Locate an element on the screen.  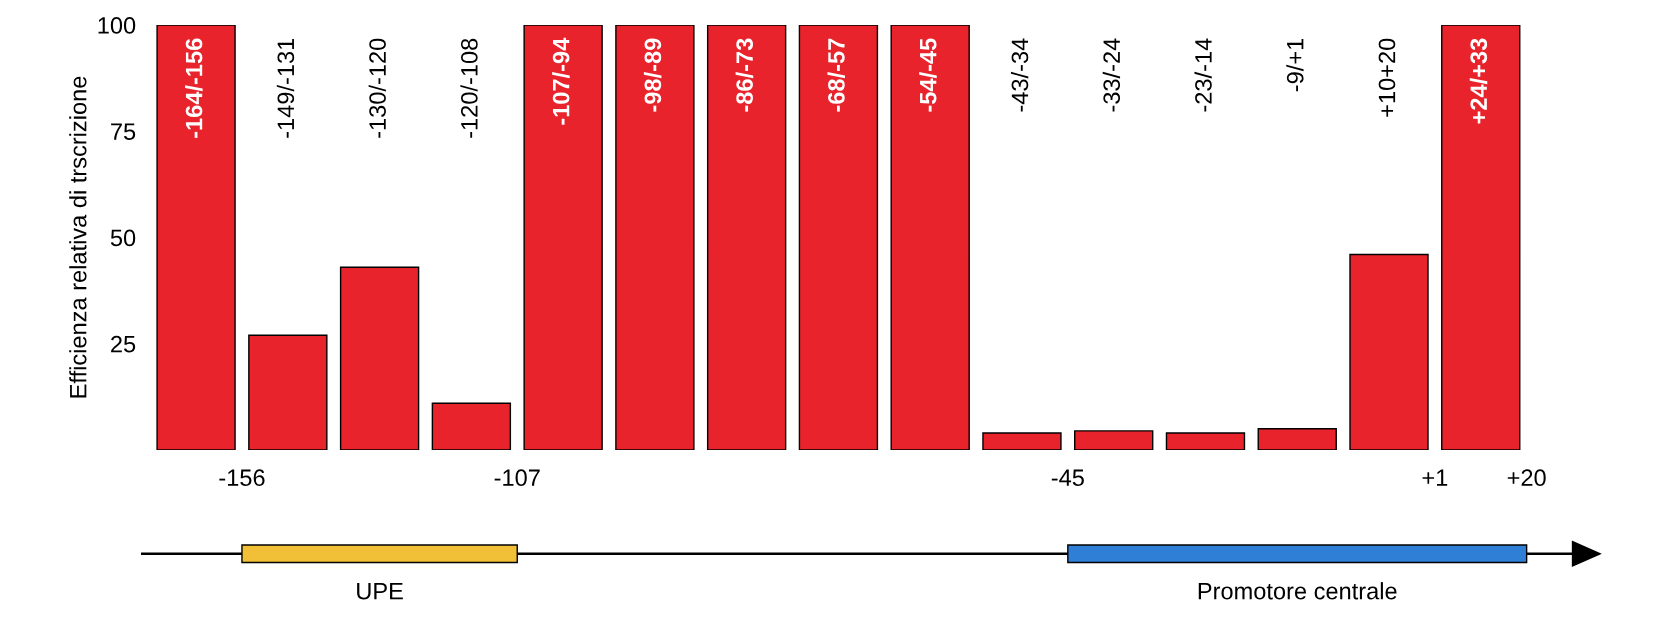
text: UPE is located at coordinates (380, 591).